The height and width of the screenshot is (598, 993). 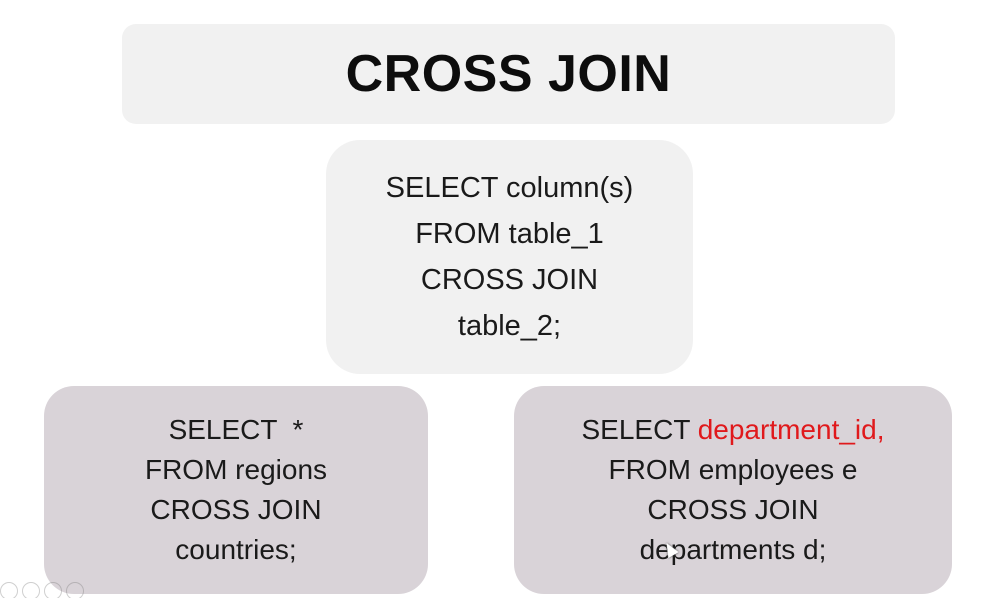 What do you see at coordinates (733, 469) in the screenshot?
I see `example-right-line: FROM employees e` at bounding box center [733, 469].